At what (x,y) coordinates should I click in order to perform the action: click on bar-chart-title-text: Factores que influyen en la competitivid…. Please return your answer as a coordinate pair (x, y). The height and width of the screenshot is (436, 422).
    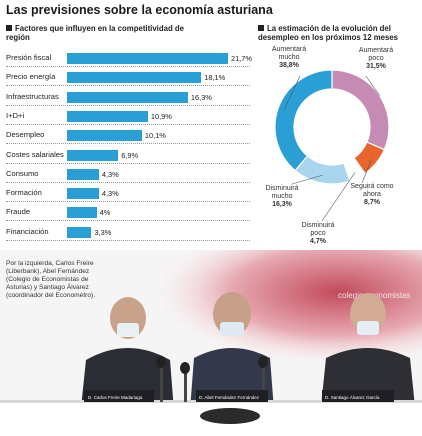
    Looking at the image, I should click on (95, 33).